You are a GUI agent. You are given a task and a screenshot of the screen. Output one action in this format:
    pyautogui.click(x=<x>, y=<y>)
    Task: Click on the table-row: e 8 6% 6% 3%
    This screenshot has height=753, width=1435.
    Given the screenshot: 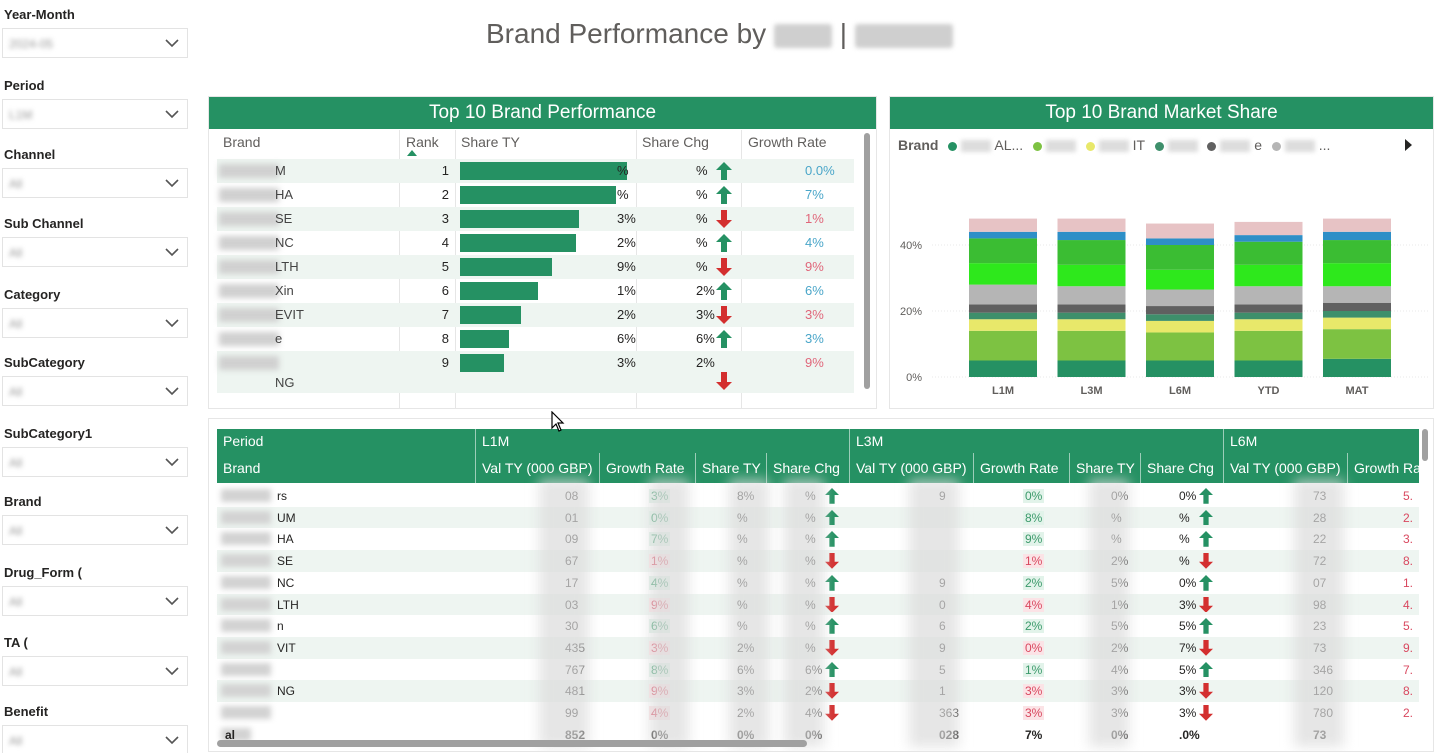 What is the action you would take?
    pyautogui.click(x=535, y=339)
    